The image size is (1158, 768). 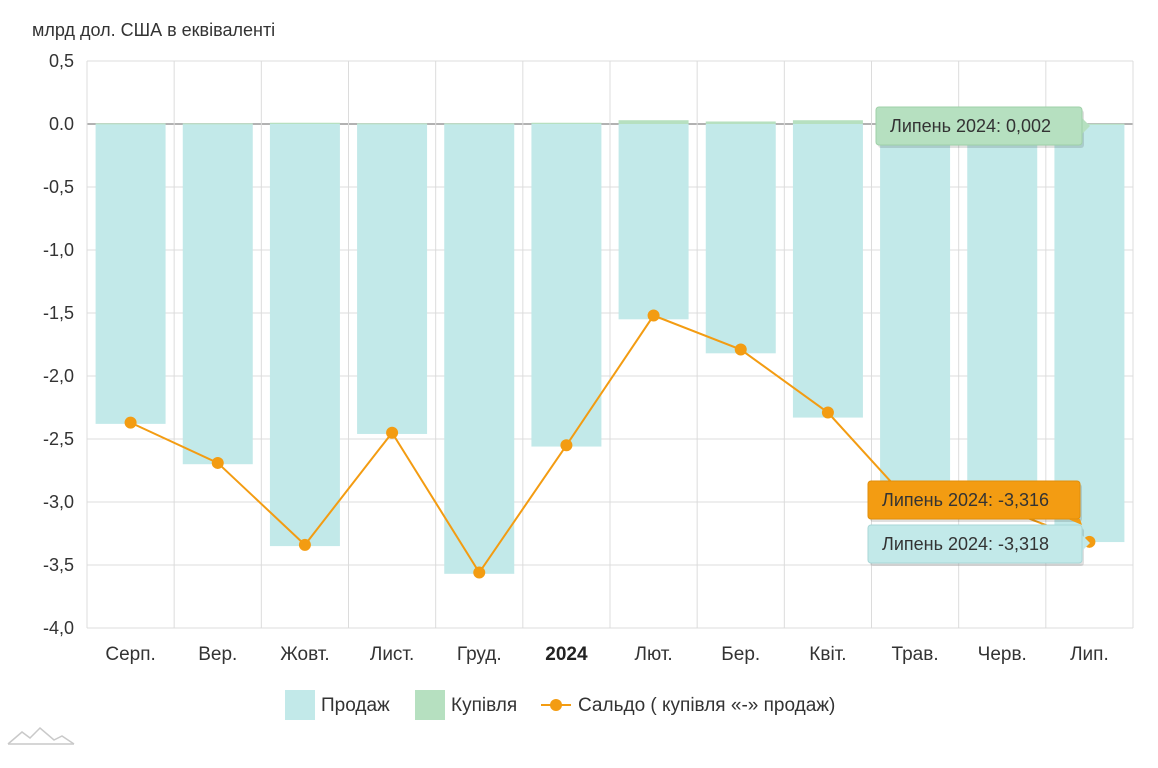 I want to click on tooltip: Липень 2024: 0,002, so click(x=982, y=127).